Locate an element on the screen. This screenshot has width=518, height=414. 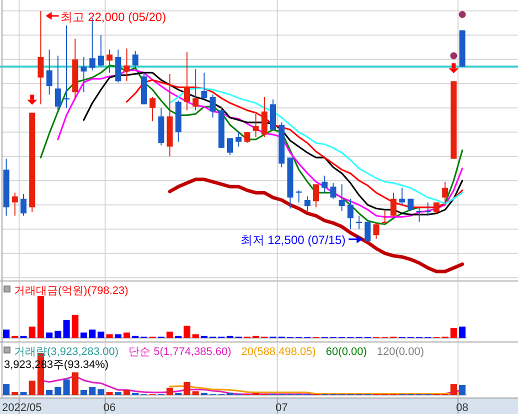
text: 20(588,498.05) is located at coordinates (278, 352).